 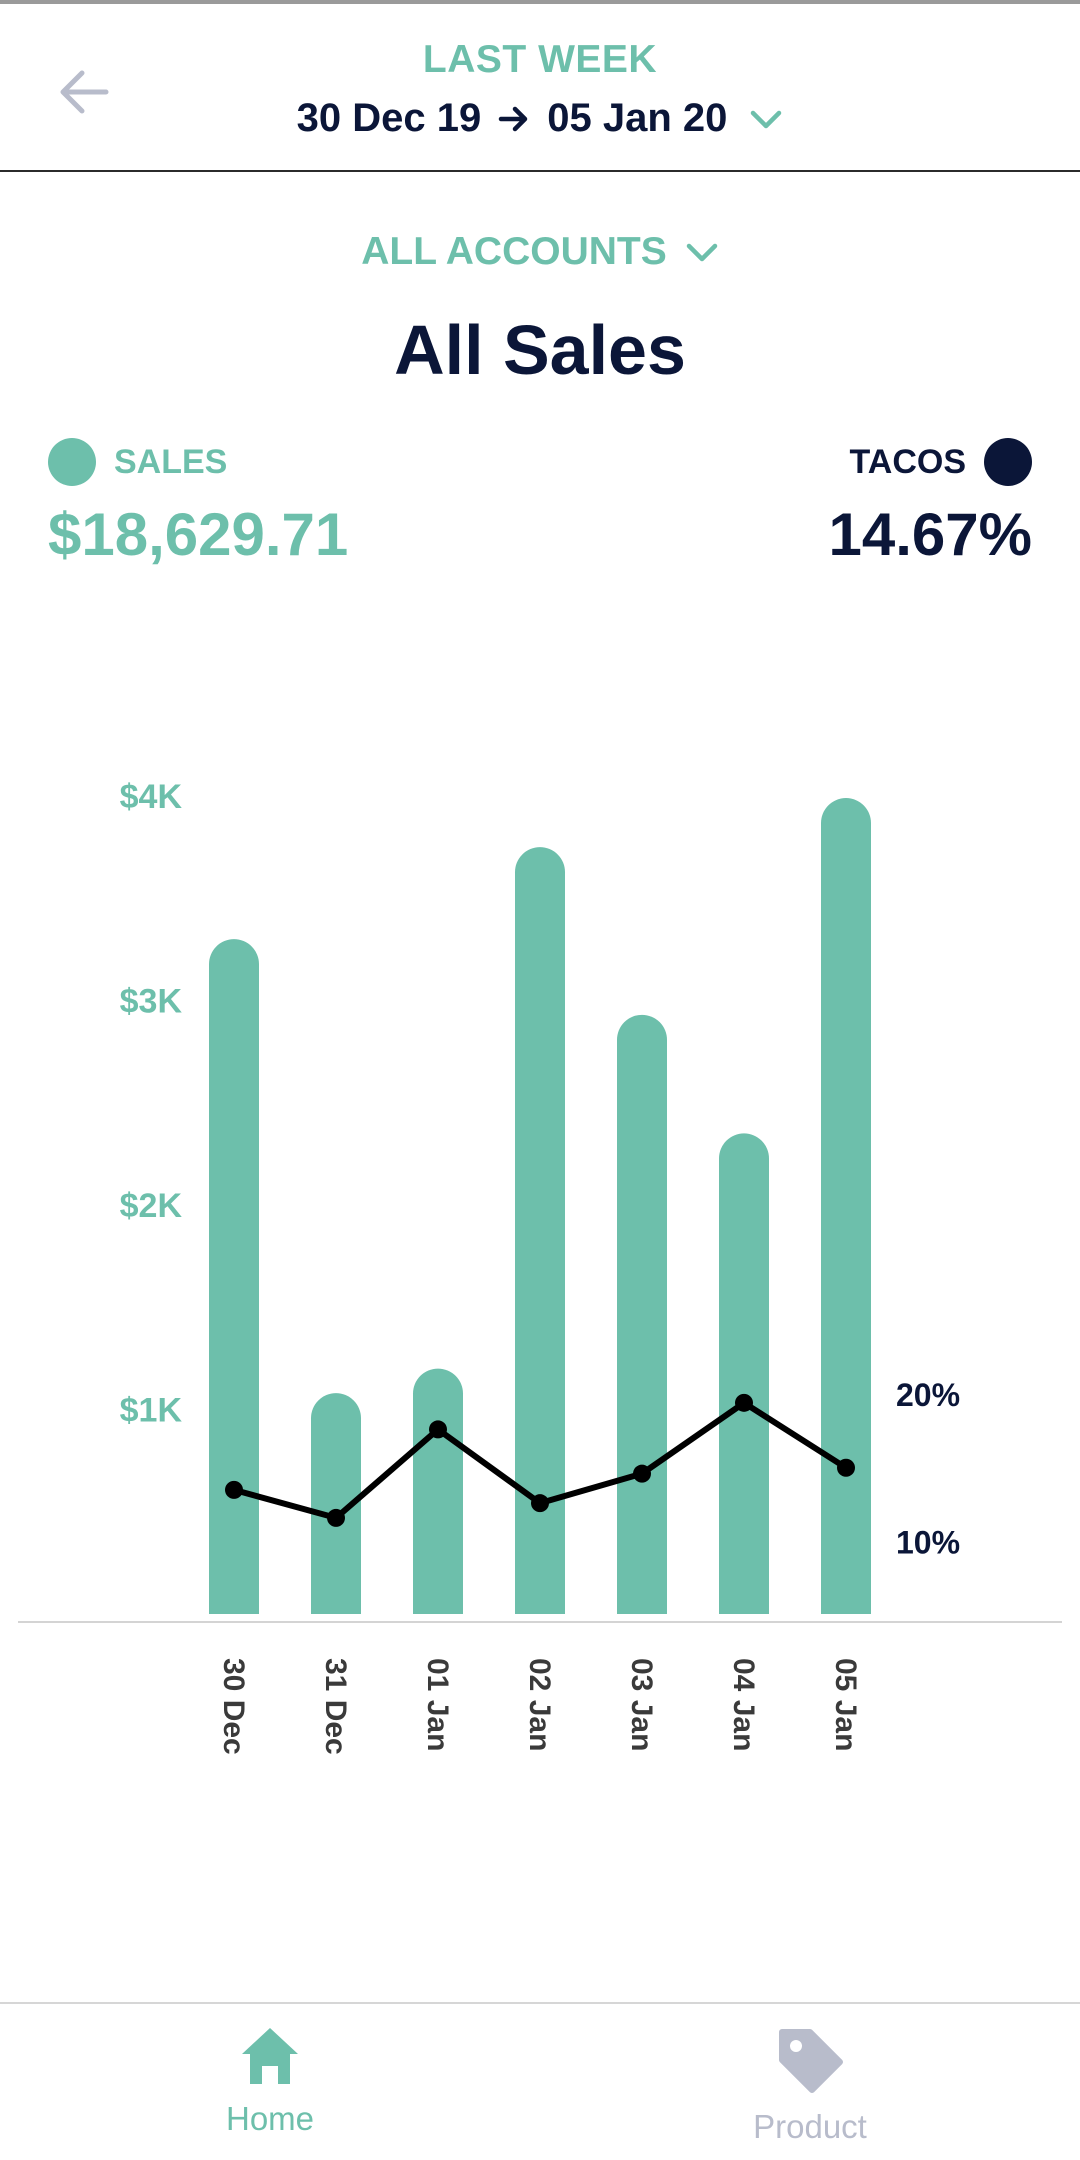 What do you see at coordinates (540, 59) in the screenshot?
I see `period-label: LAST WEEK` at bounding box center [540, 59].